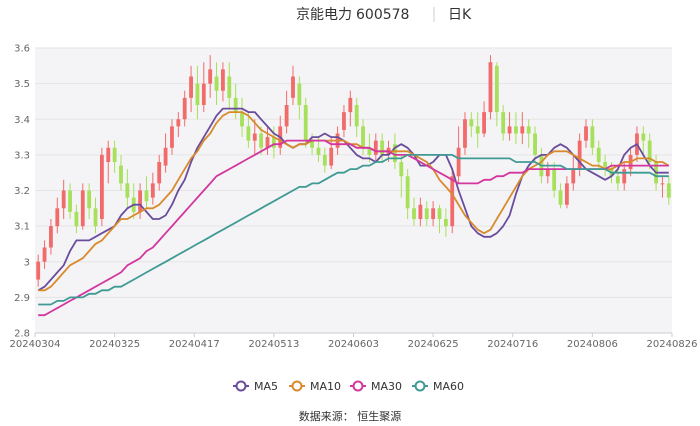  I want to click on legend-item-ma30: MA30, so click(376, 386).